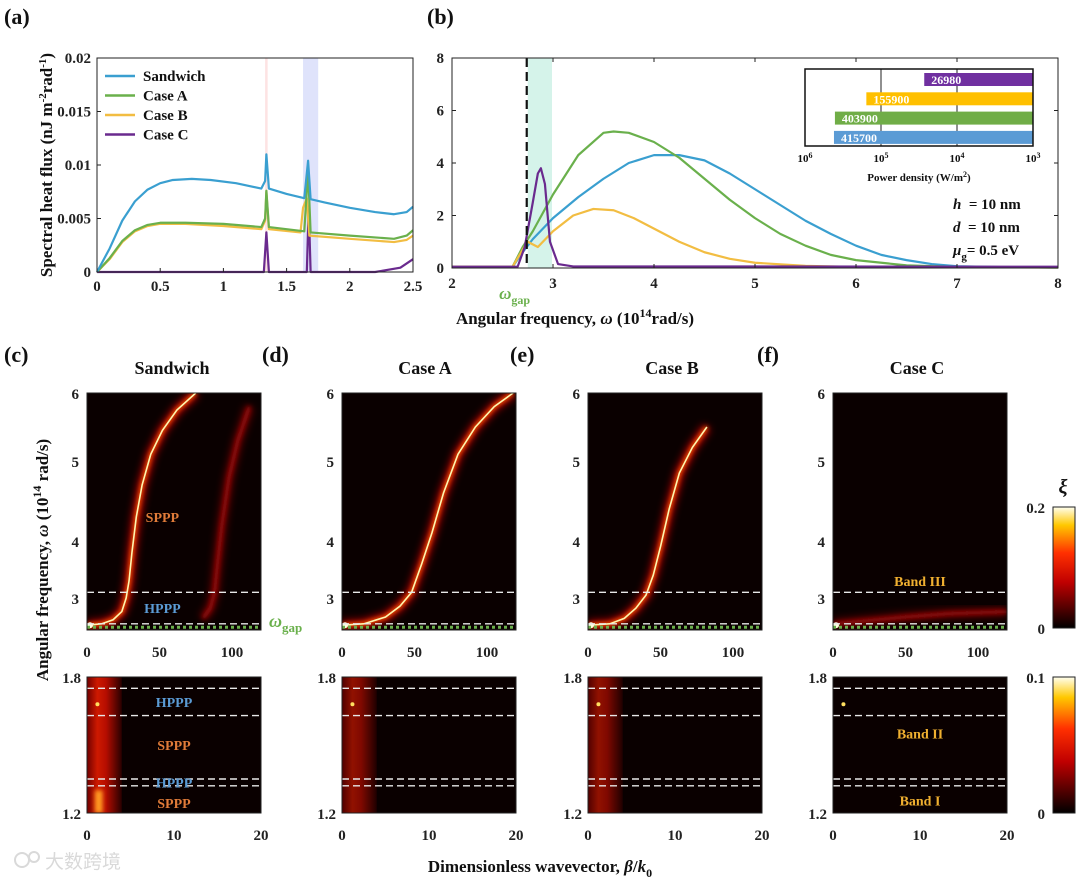 Image resolution: width=1080 pixels, height=883 pixels. What do you see at coordinates (957, 284) in the screenshot?
I see `x-tick-label: 7` at bounding box center [957, 284].